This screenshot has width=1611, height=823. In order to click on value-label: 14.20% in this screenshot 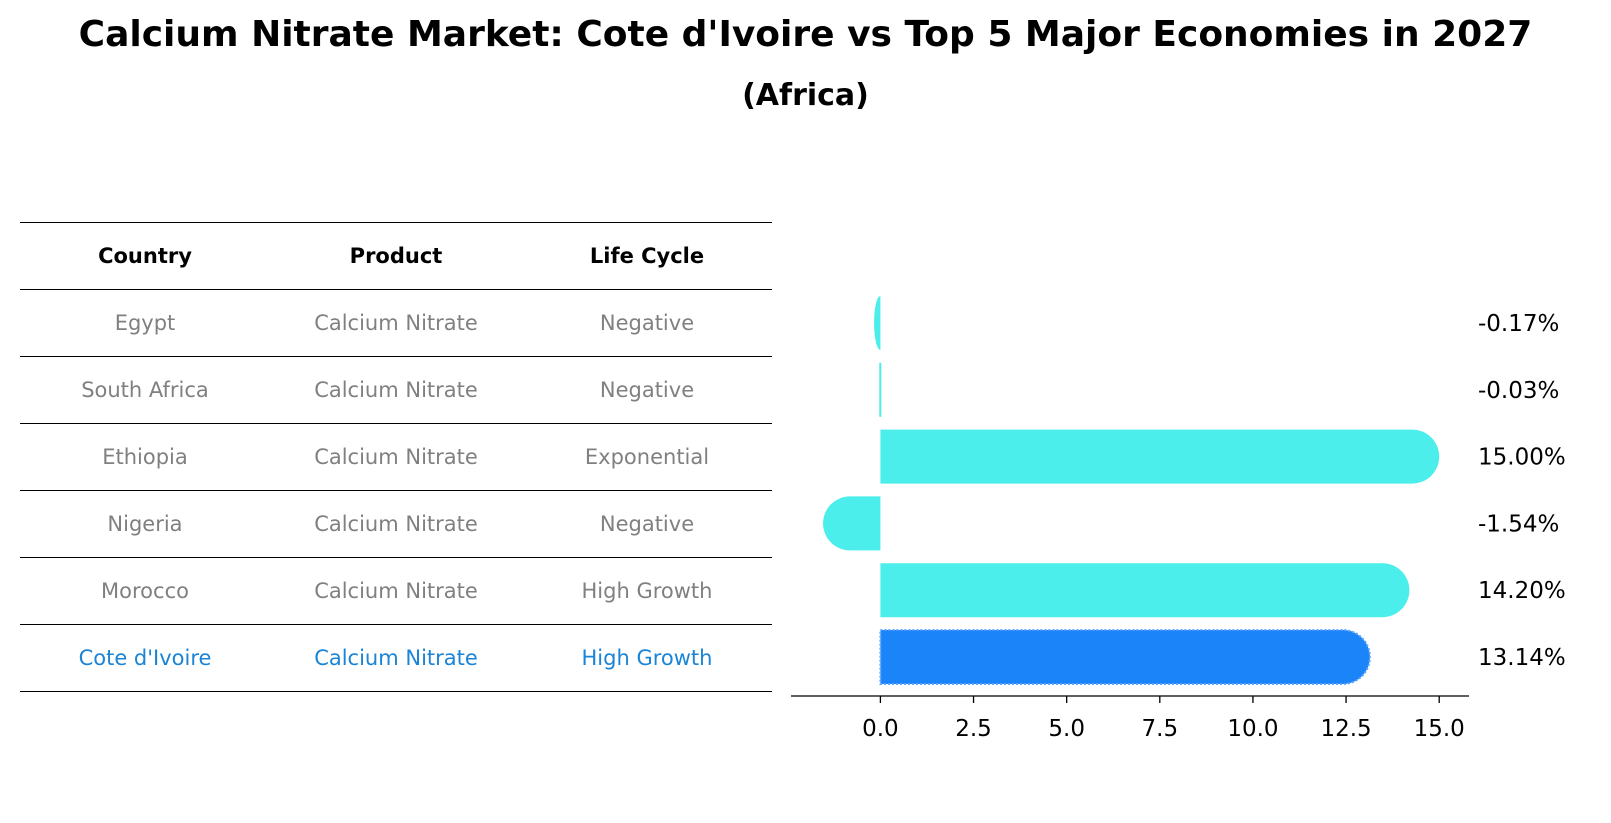, I will do `click(1522, 591)`.